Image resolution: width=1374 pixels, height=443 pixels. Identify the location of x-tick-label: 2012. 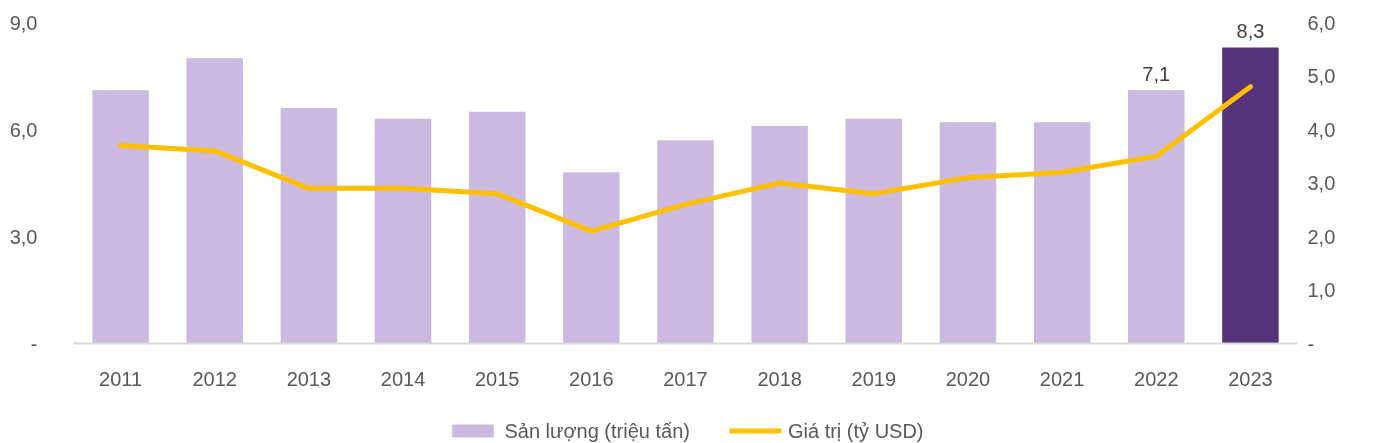
(214, 378).